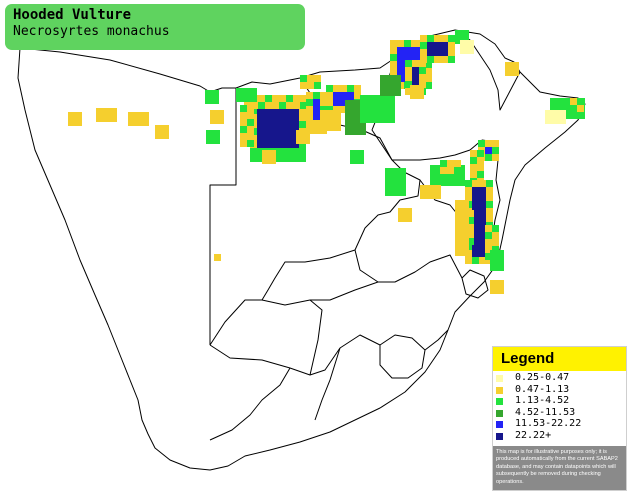  Describe the element at coordinates (402, 356) in the screenshot. I see `lesotho-border` at that location.